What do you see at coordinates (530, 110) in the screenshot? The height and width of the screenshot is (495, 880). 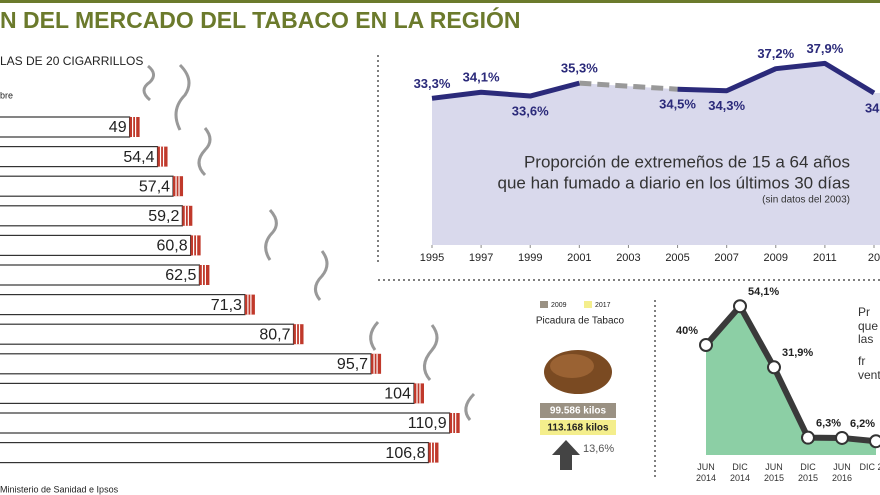 I see `value-label: 33,6%` at bounding box center [530, 110].